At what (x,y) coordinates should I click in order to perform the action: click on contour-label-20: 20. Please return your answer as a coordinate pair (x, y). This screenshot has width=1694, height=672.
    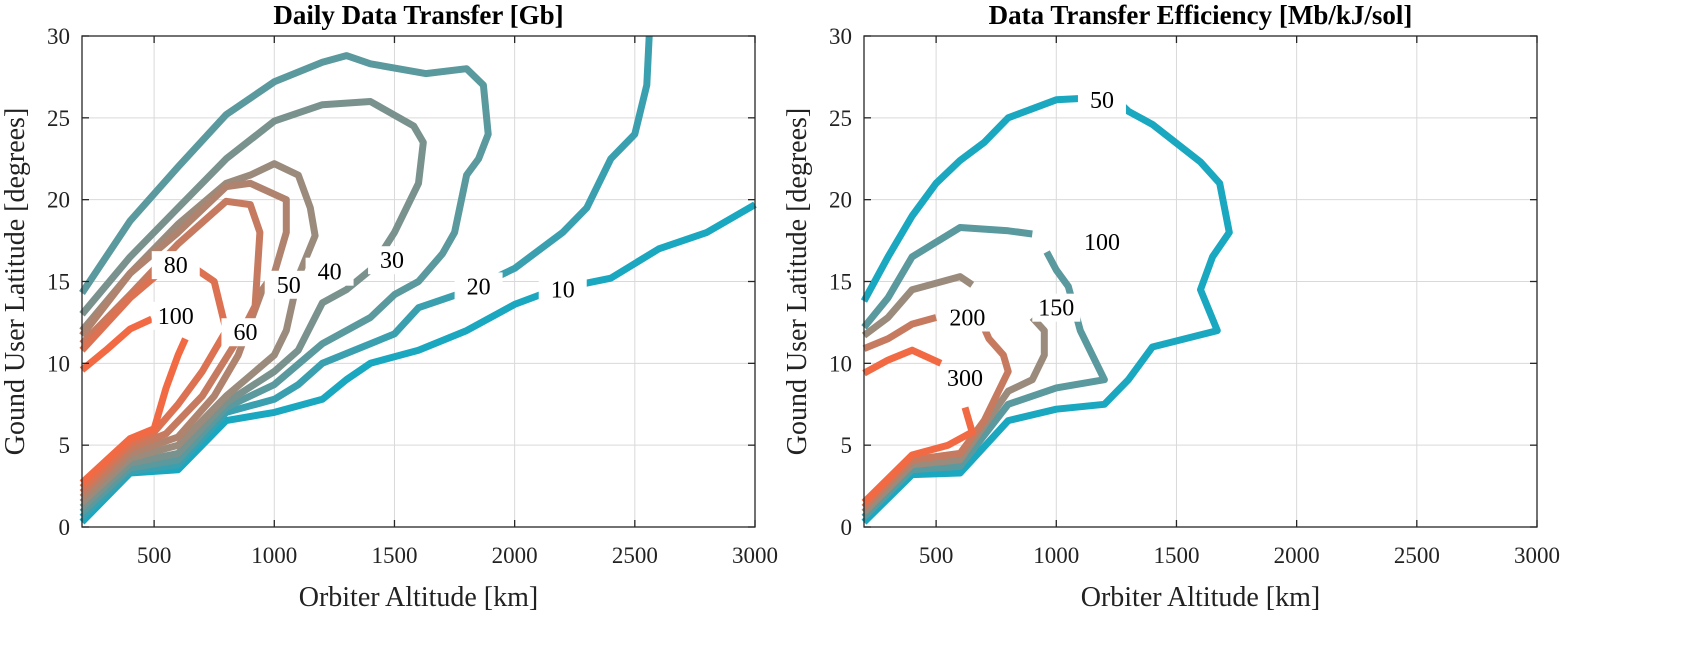
    Looking at the image, I should click on (479, 287).